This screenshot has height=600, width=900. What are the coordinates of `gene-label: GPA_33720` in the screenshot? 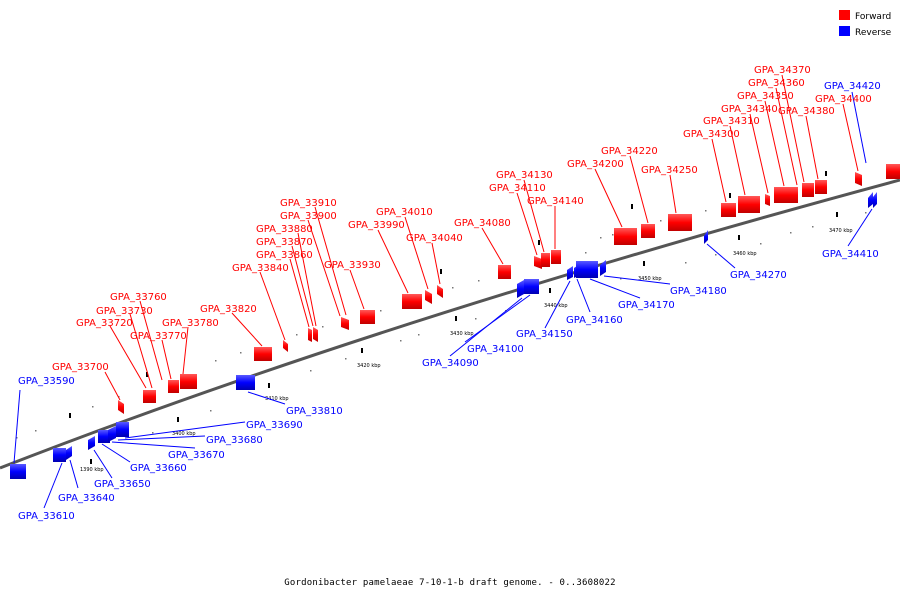 It's located at (104, 323).